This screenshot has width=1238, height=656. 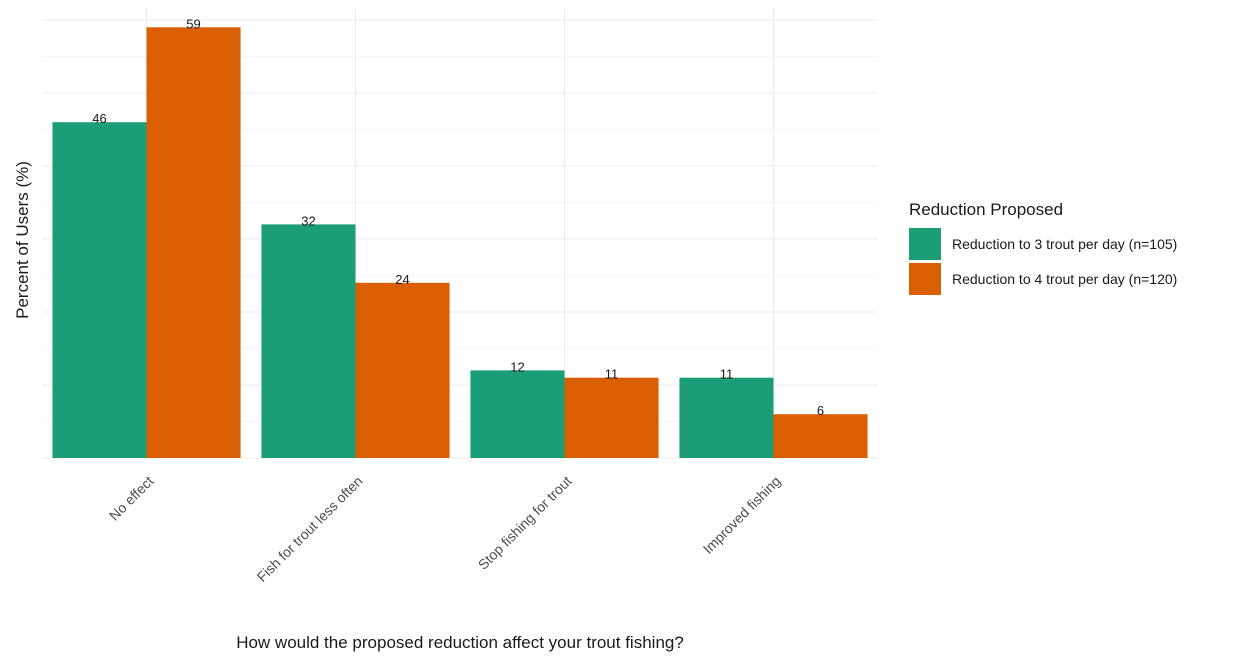 What do you see at coordinates (742, 515) in the screenshot?
I see `x-tick-label: Improved fishing` at bounding box center [742, 515].